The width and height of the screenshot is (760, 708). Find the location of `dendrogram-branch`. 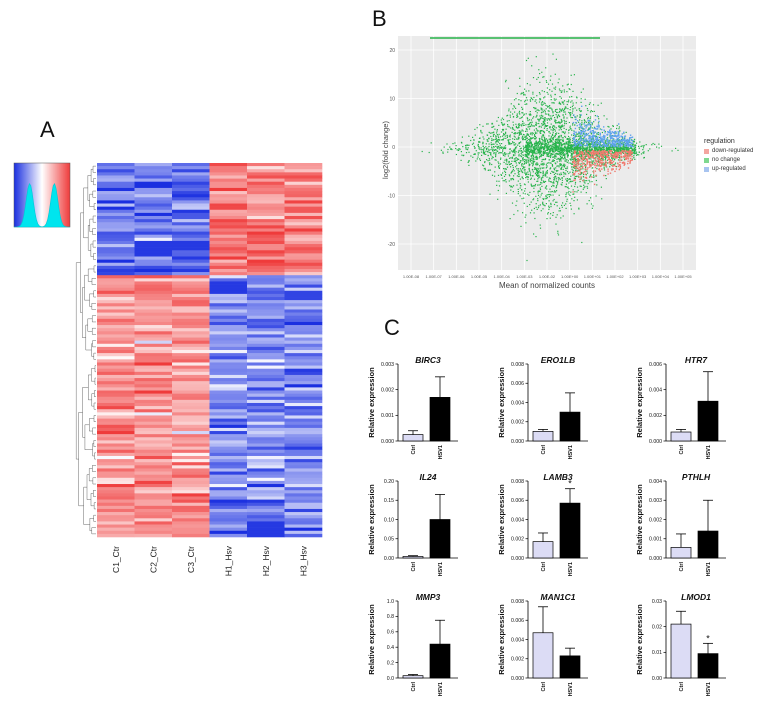

dendrogram-branch is located at coordinates (94, 506).